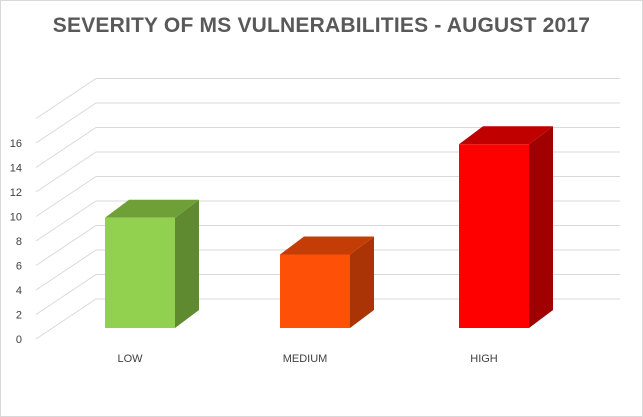 Image resolution: width=643 pixels, height=417 pixels. I want to click on bar-medium, so click(327, 282).